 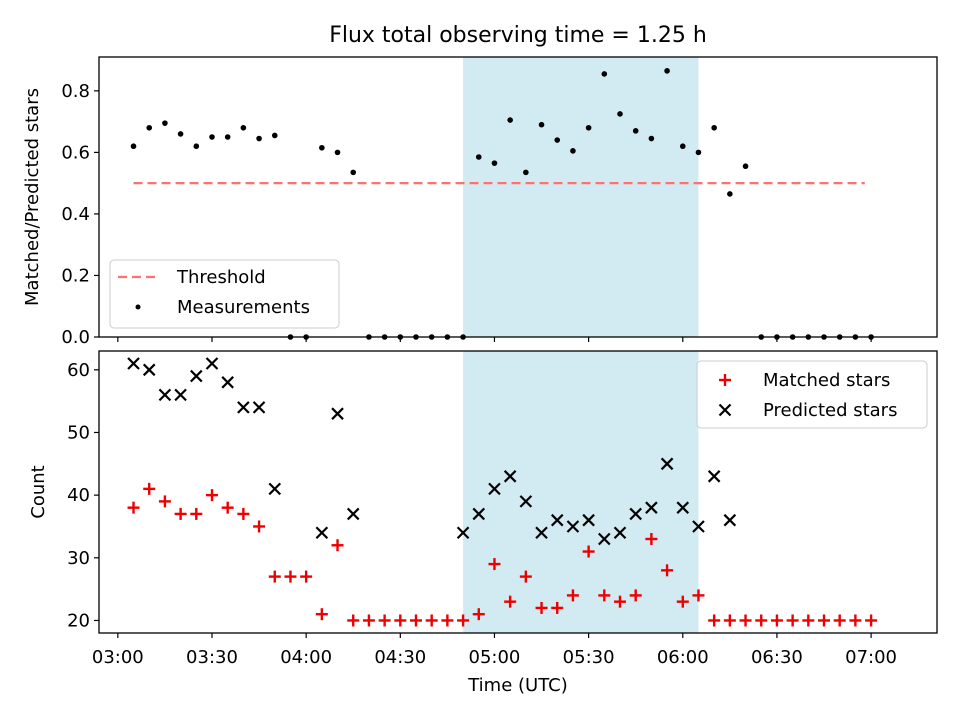 I want to click on y-tick-label: 60, so click(x=78, y=370).